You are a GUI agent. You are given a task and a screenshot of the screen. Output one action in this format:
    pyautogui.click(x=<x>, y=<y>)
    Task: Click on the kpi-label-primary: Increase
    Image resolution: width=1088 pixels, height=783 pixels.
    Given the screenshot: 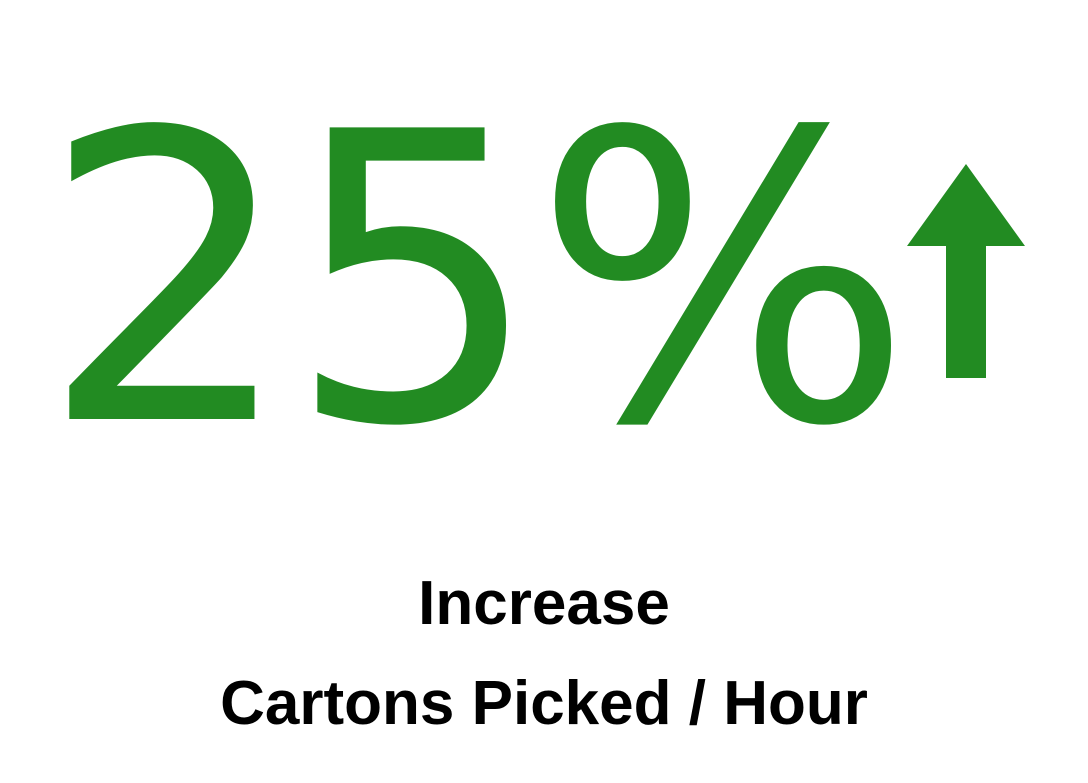 What is the action you would take?
    pyautogui.click(x=544, y=603)
    